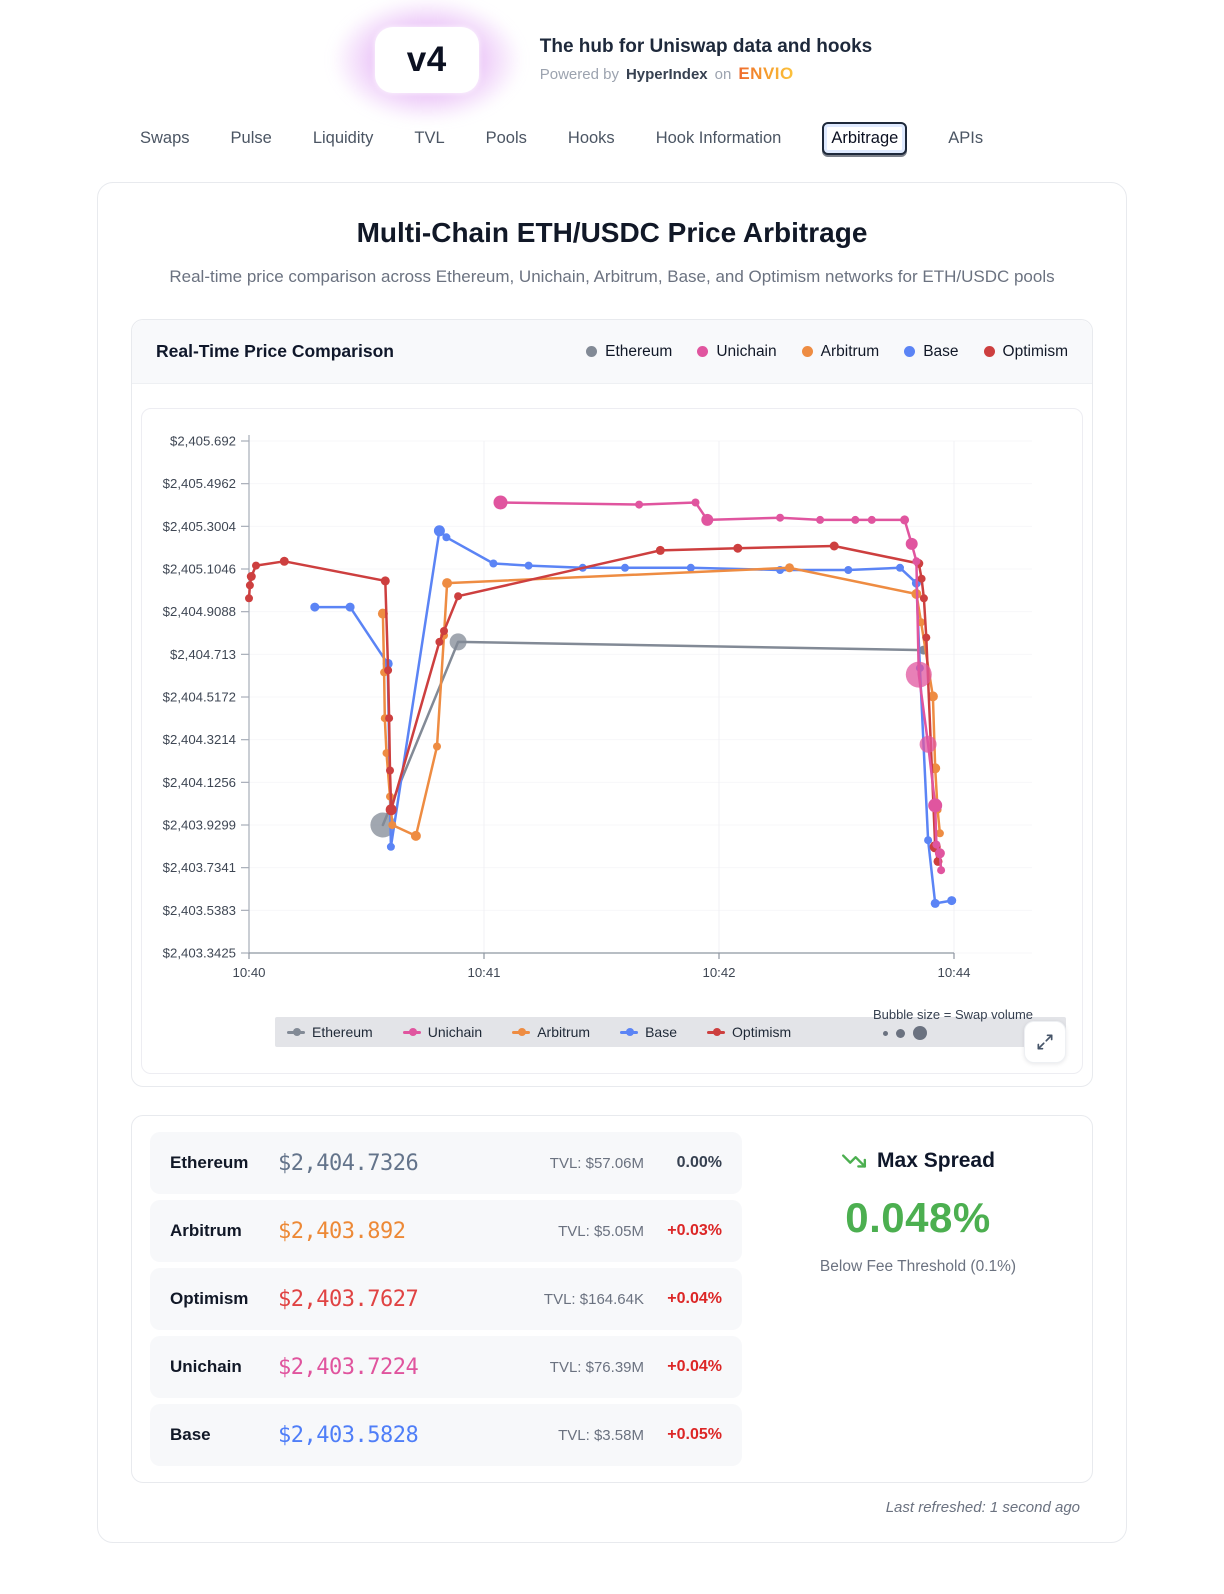 The width and height of the screenshot is (1224, 1594). Describe the element at coordinates (601, 1435) in the screenshot. I see `network-tvl: TVL: $3.58M` at that location.